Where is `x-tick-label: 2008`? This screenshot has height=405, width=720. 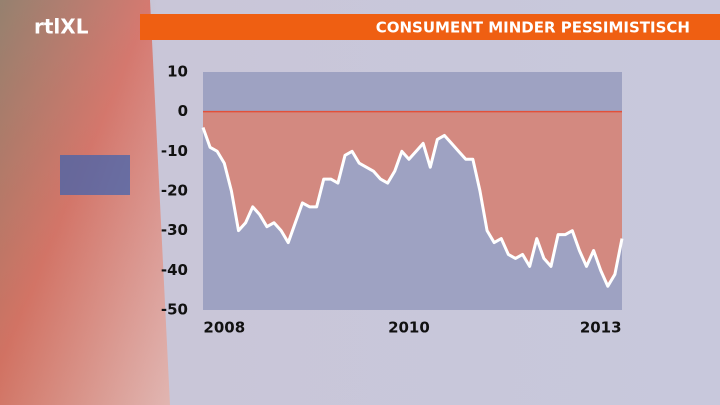 x-tick-label: 2008 is located at coordinates (224, 328).